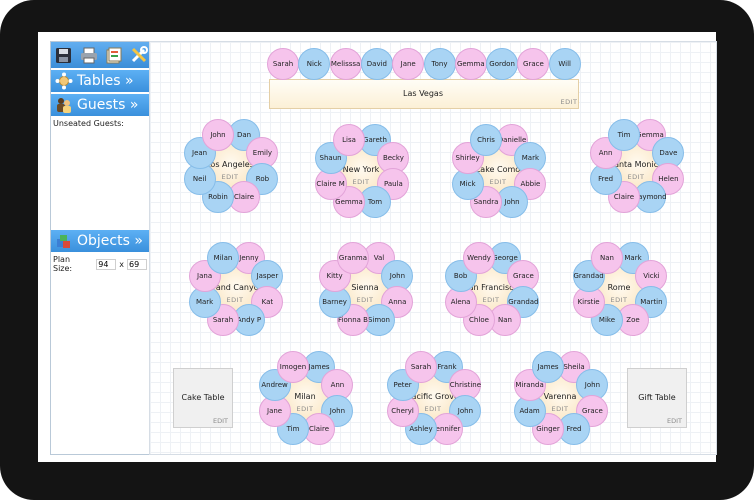  I want to click on guests-icon, so click(64, 105).